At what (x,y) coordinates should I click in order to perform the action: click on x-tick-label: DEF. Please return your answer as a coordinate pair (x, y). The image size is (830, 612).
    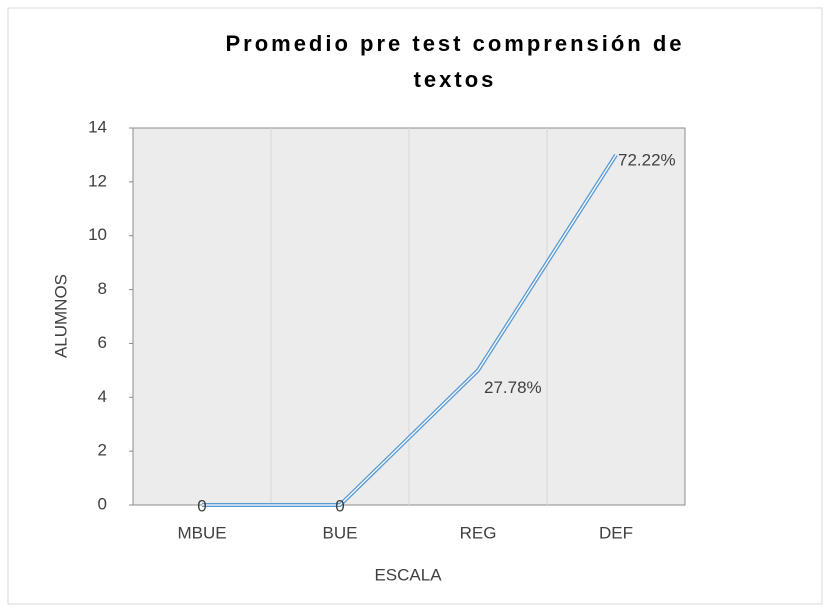
    Looking at the image, I should click on (616, 532).